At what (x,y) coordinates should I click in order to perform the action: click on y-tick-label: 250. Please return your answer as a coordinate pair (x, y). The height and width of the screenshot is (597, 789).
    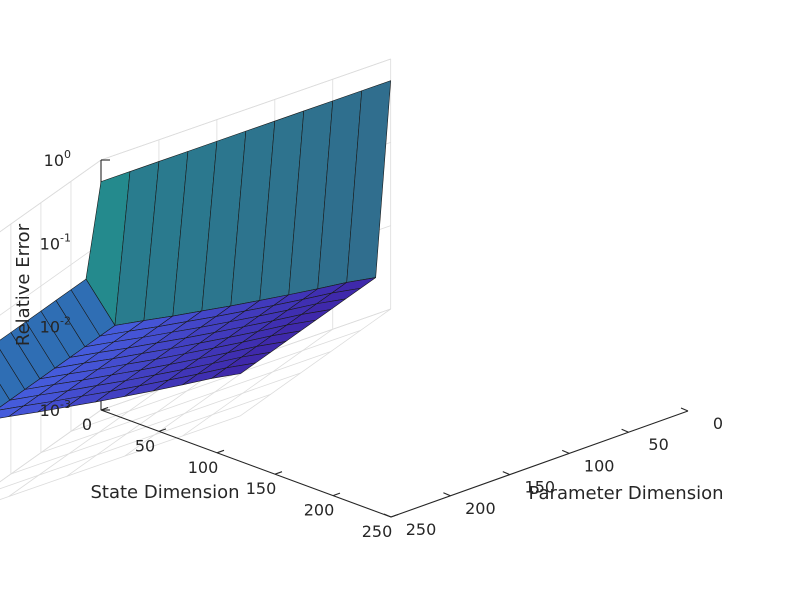
    Looking at the image, I should click on (421, 529).